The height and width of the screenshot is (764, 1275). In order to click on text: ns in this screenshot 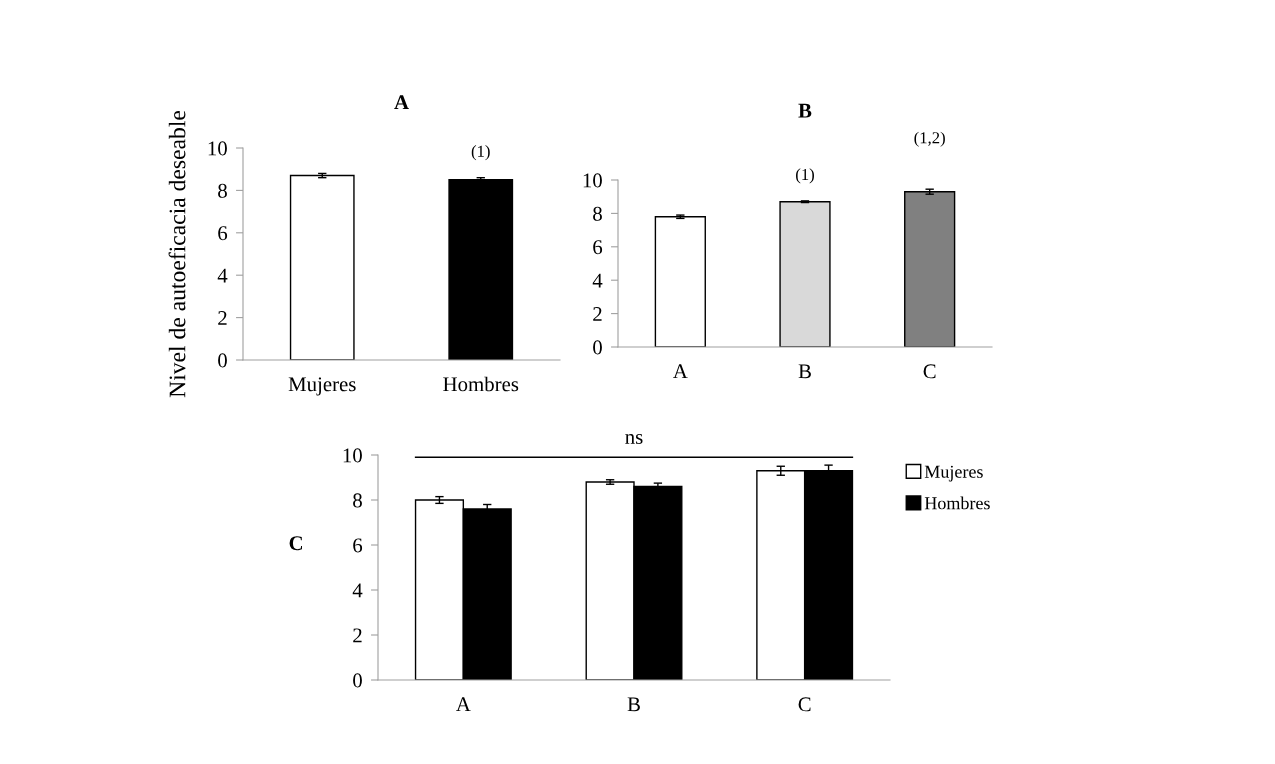, I will do `click(634, 439)`.